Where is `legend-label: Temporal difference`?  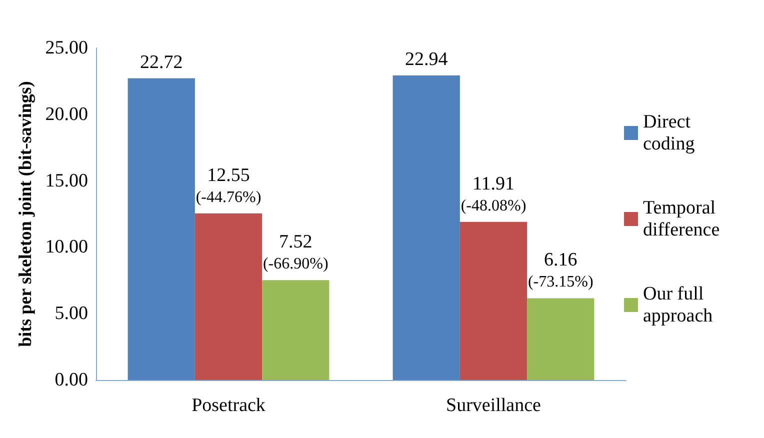 legend-label: Temporal difference is located at coordinates (681, 219).